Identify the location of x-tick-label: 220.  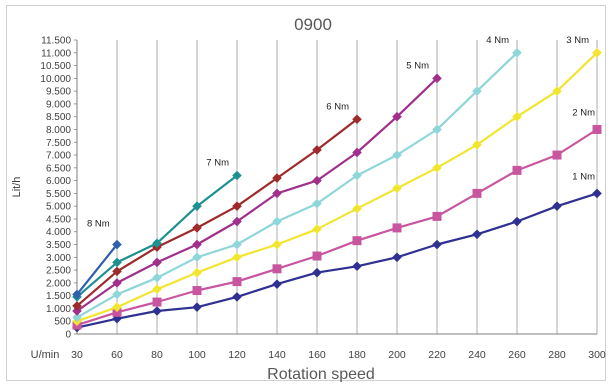
(437, 355).